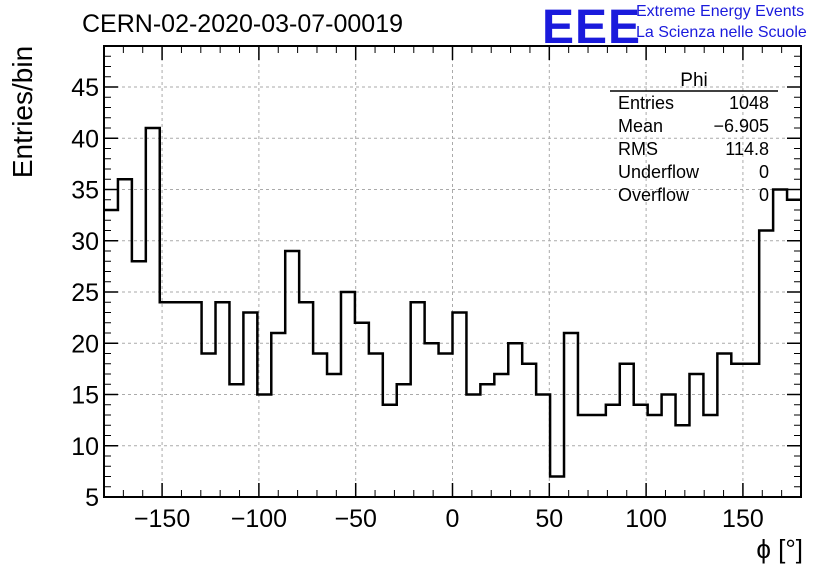 This screenshot has height=572, width=836. What do you see at coordinates (747, 149) in the screenshot?
I see `stats-row-value: 114.8` at bounding box center [747, 149].